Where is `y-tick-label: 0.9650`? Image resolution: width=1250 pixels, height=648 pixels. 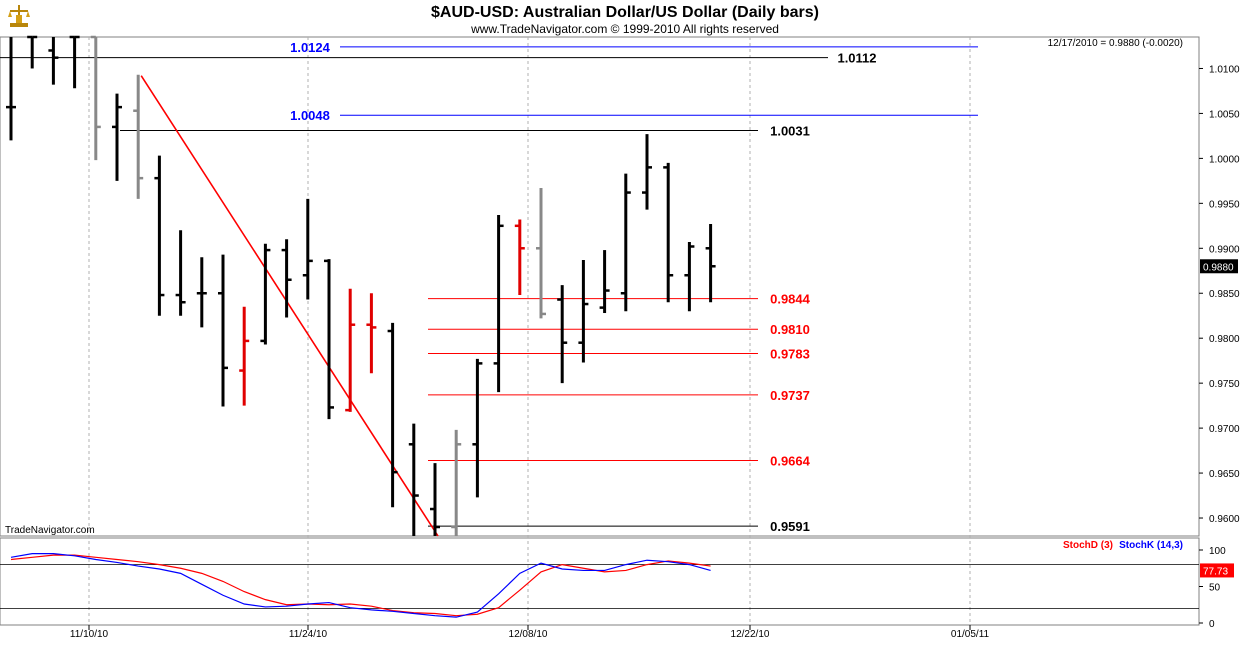
y-tick-label: 0.9650 is located at coordinates (1224, 474).